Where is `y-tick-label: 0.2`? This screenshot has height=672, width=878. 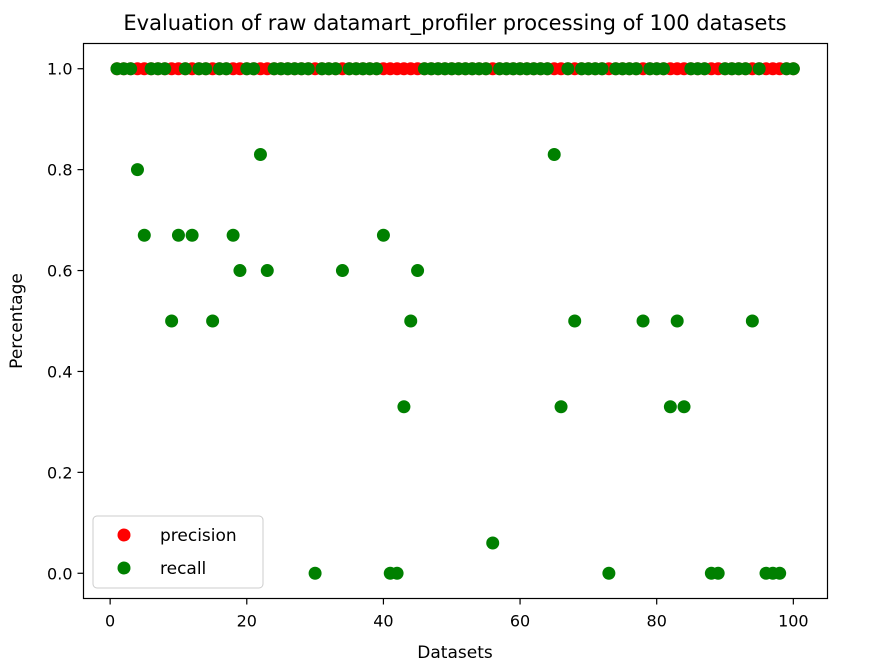
y-tick-label: 0.2 is located at coordinates (59, 472).